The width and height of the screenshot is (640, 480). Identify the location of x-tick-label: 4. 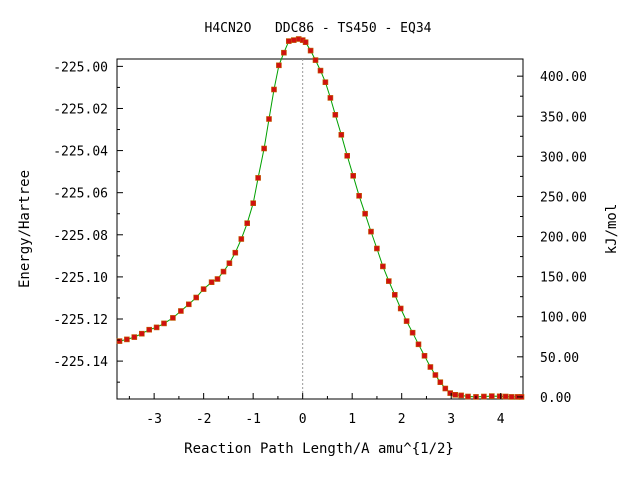
(501, 419).